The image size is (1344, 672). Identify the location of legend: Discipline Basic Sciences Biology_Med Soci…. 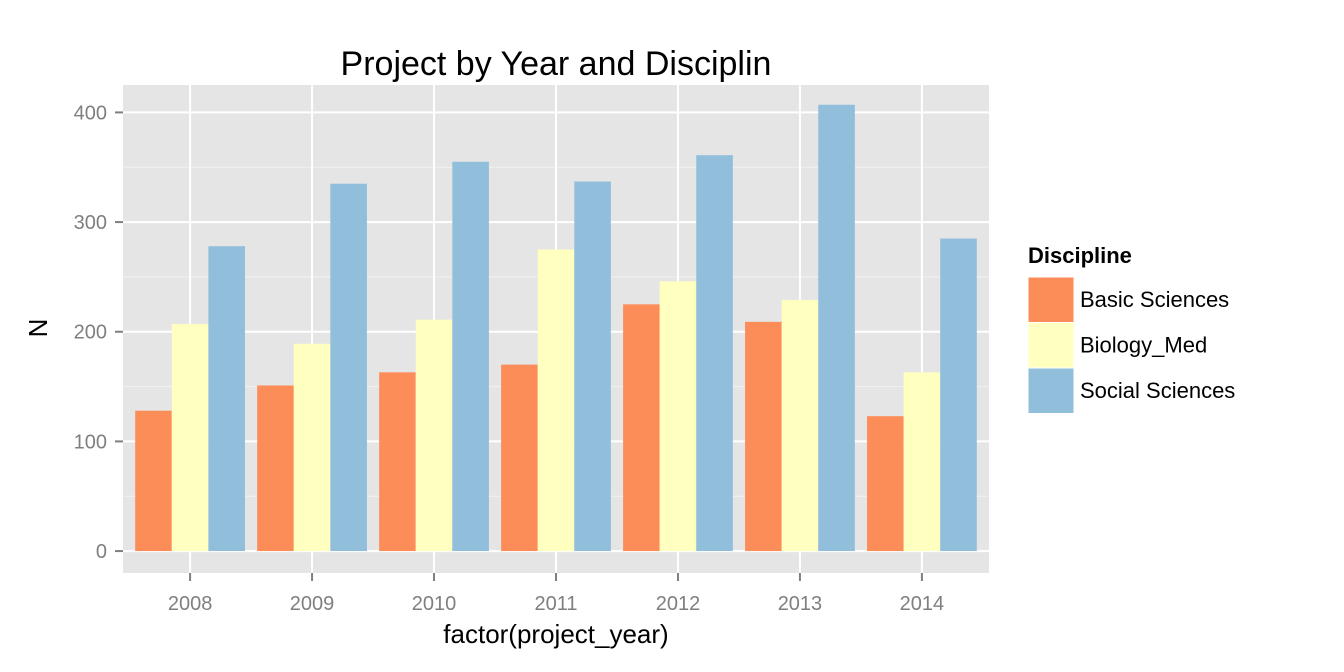
(1131, 328).